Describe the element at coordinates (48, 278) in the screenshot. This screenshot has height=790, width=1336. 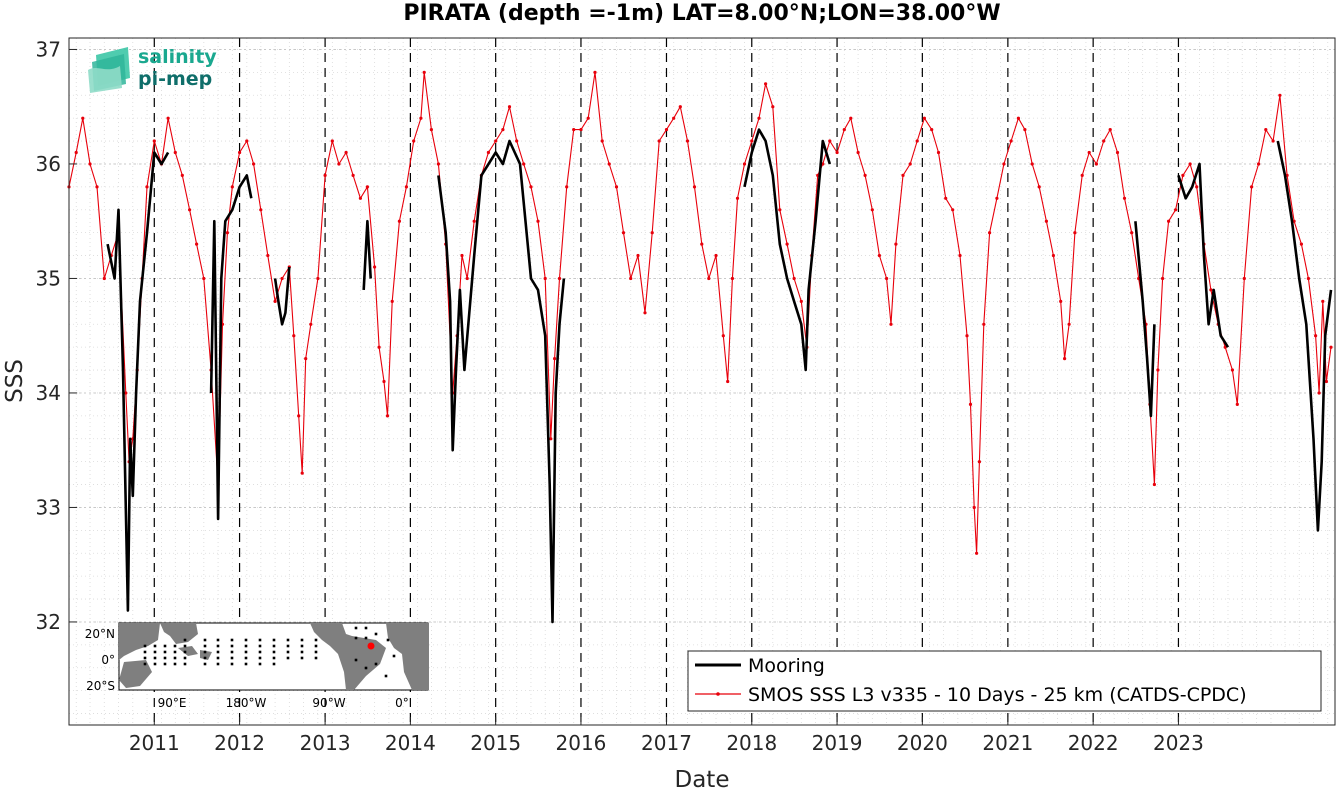
I see `y-tick-label: 35` at that location.